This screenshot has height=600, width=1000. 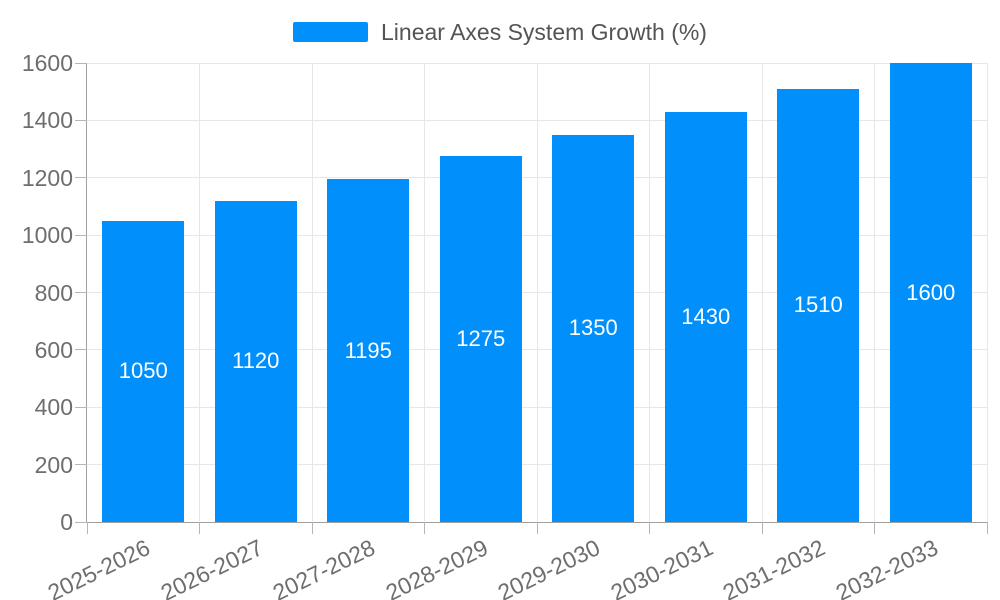 I want to click on bar-value-label: 1120, so click(x=256, y=361).